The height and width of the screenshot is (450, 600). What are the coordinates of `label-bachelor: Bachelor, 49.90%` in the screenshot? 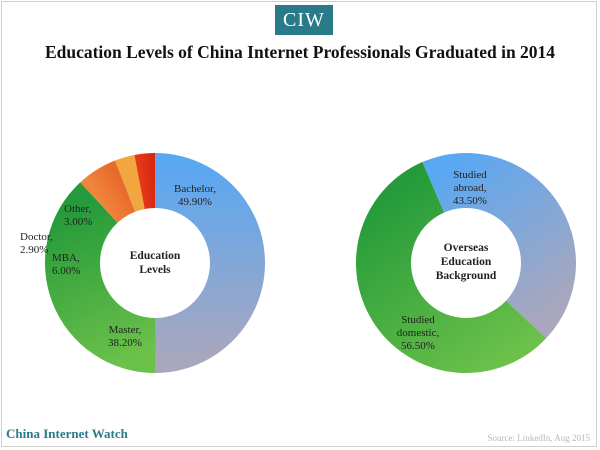 It's located at (195, 195).